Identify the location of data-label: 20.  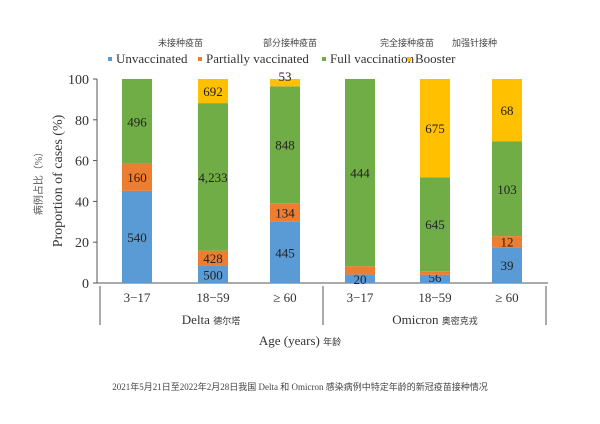
(360, 279).